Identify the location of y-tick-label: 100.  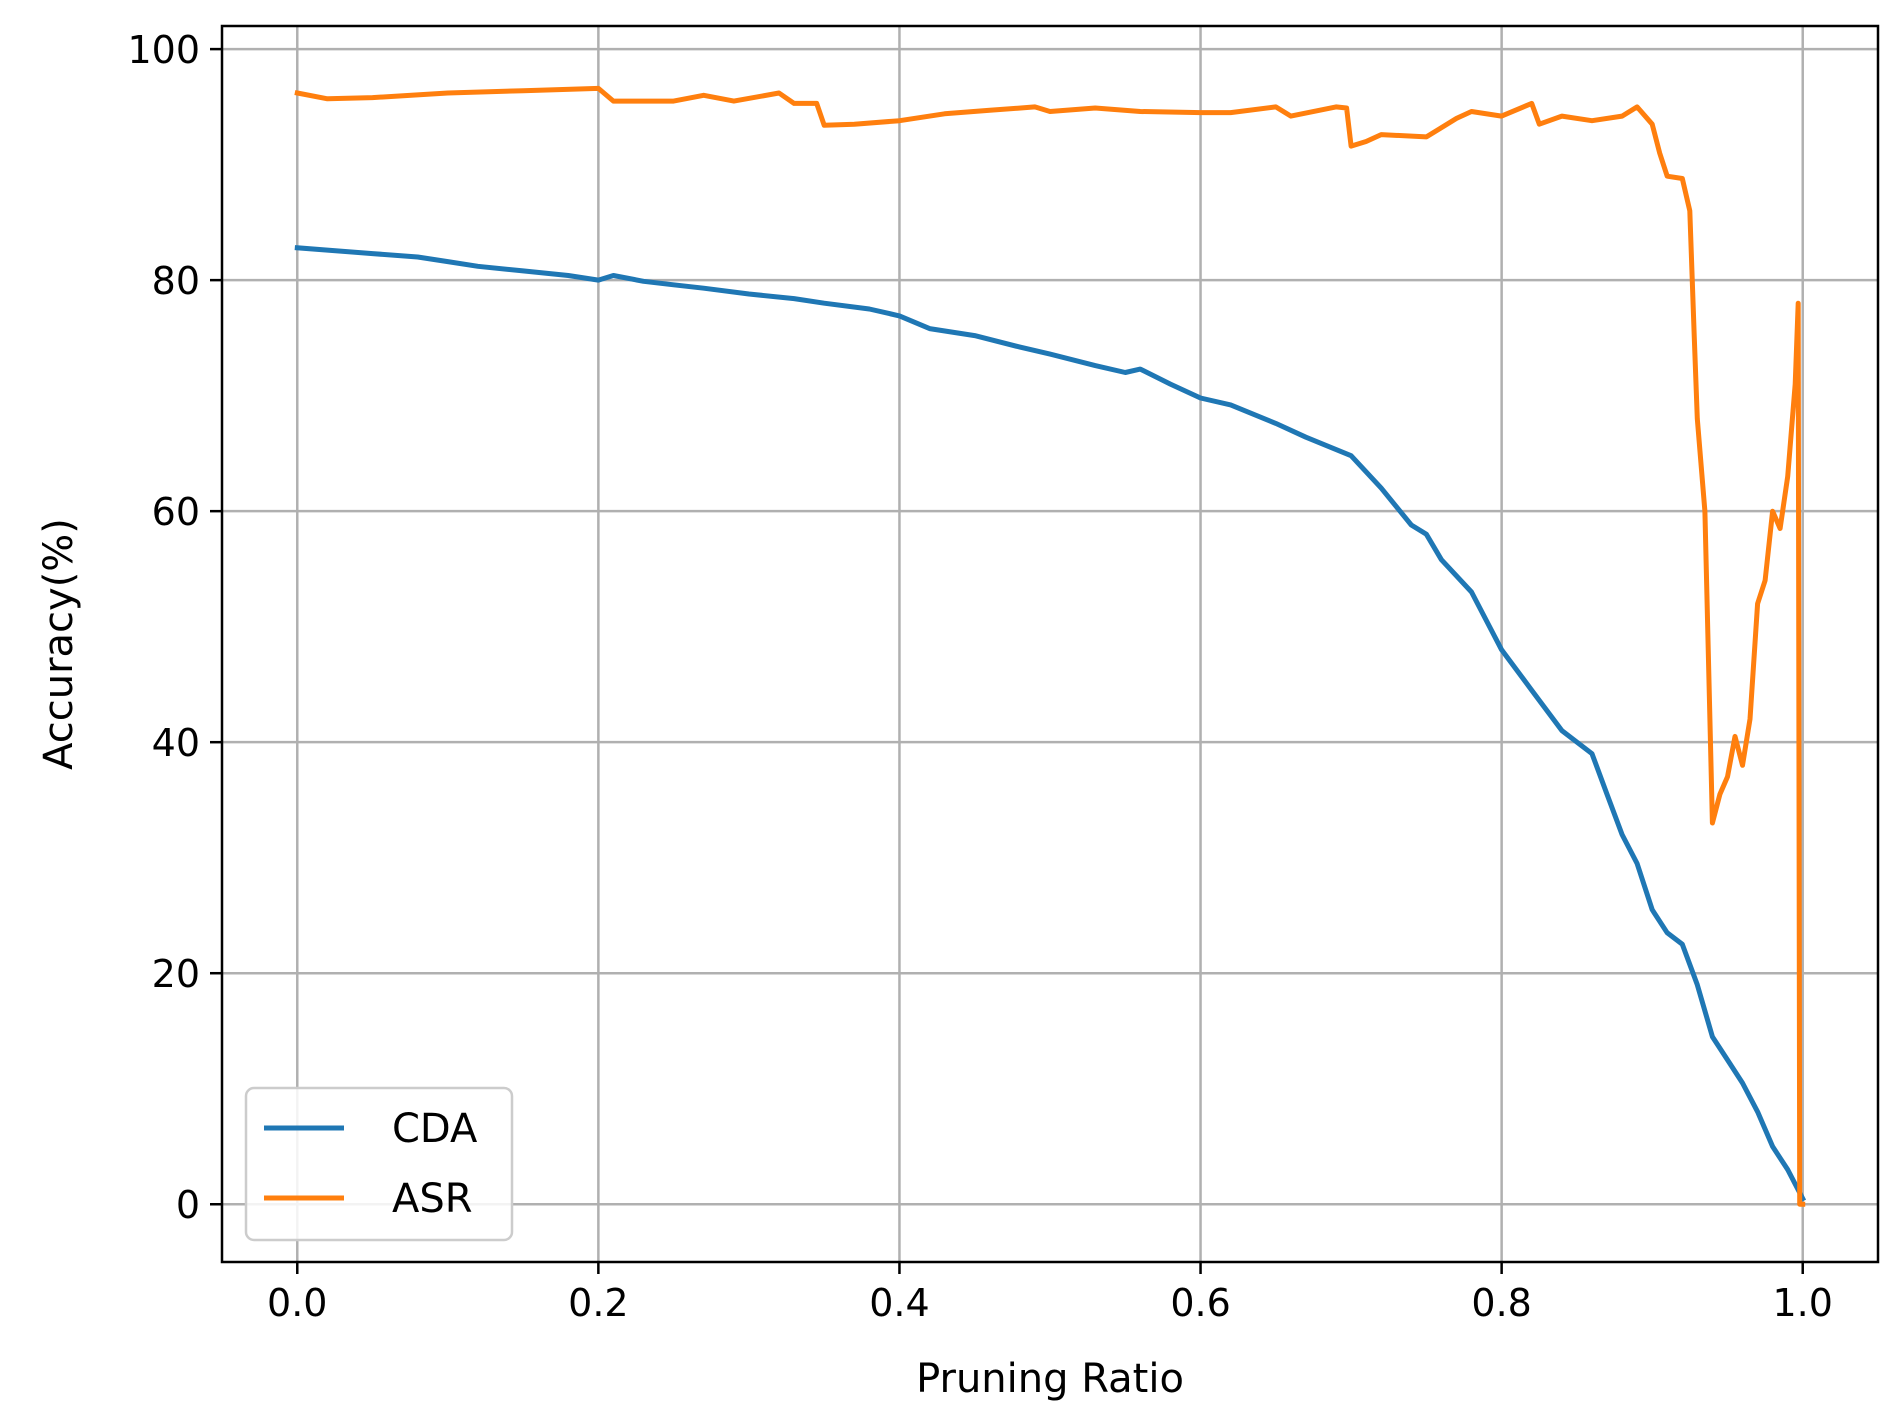
(163, 50).